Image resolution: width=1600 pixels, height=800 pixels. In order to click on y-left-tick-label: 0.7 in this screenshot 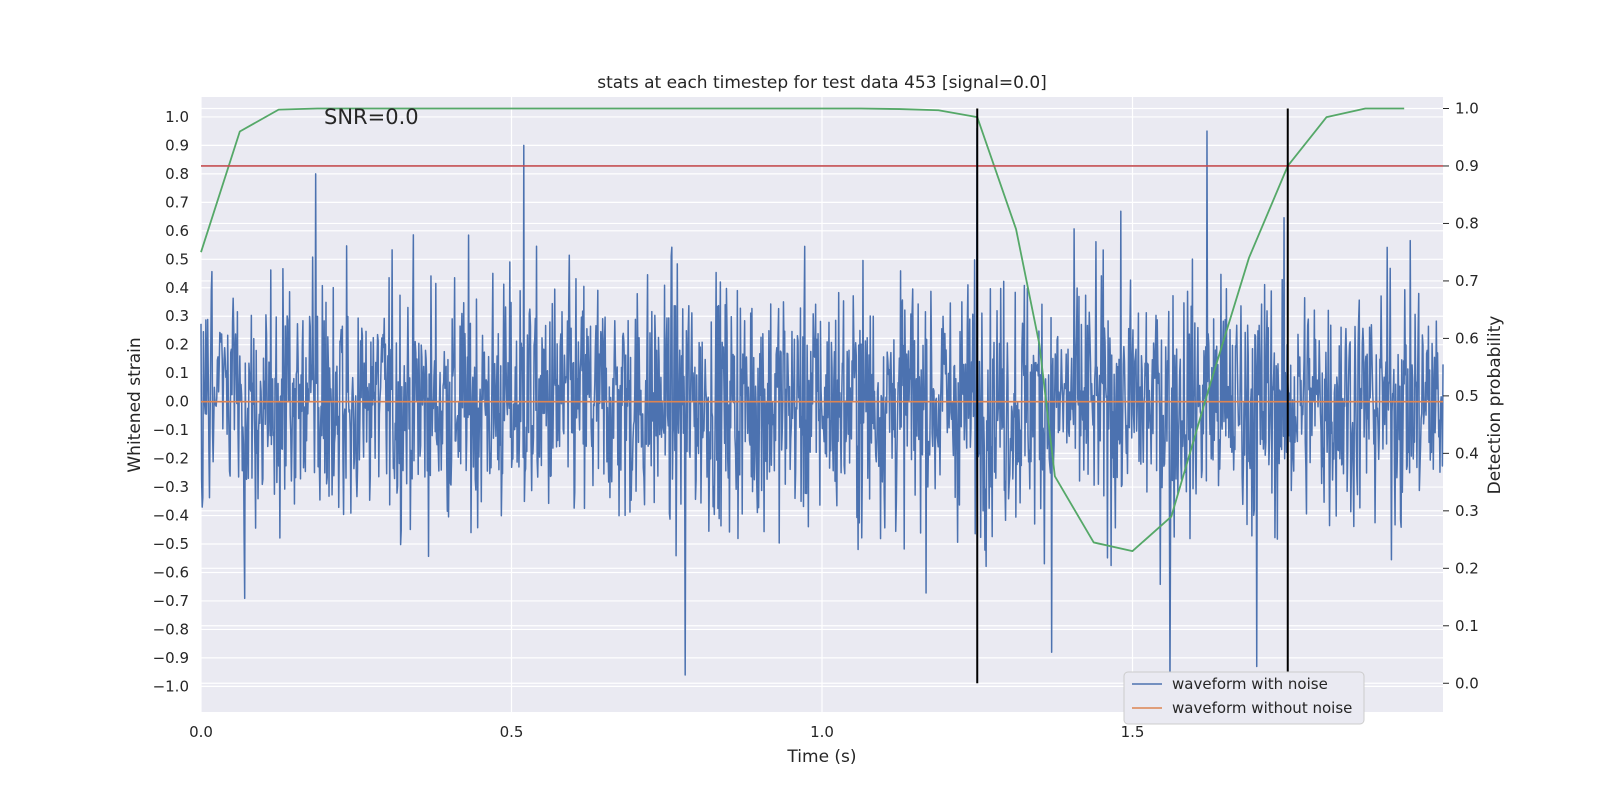, I will do `click(177, 202)`.